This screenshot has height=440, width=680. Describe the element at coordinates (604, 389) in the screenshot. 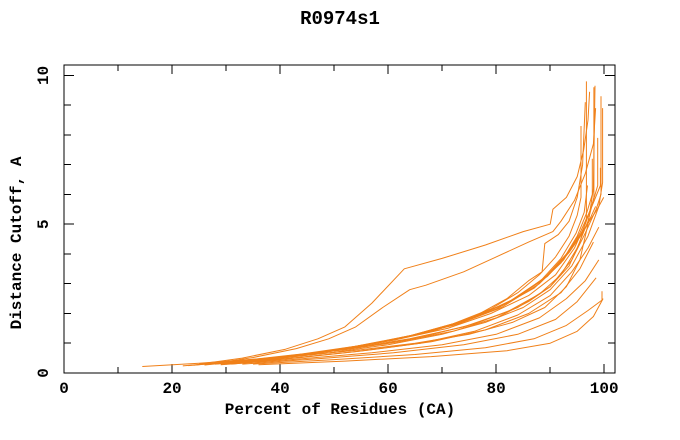

I see `x-tick-label: 100` at that location.